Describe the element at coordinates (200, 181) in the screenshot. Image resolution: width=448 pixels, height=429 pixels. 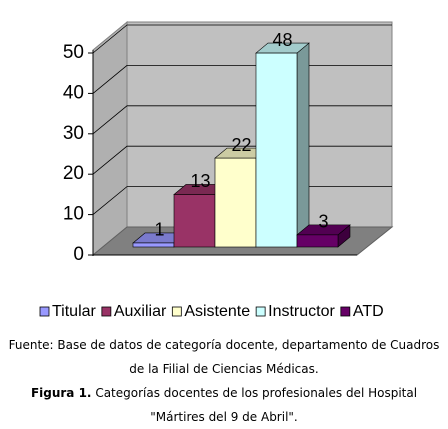
I see `value-label: 13` at that location.